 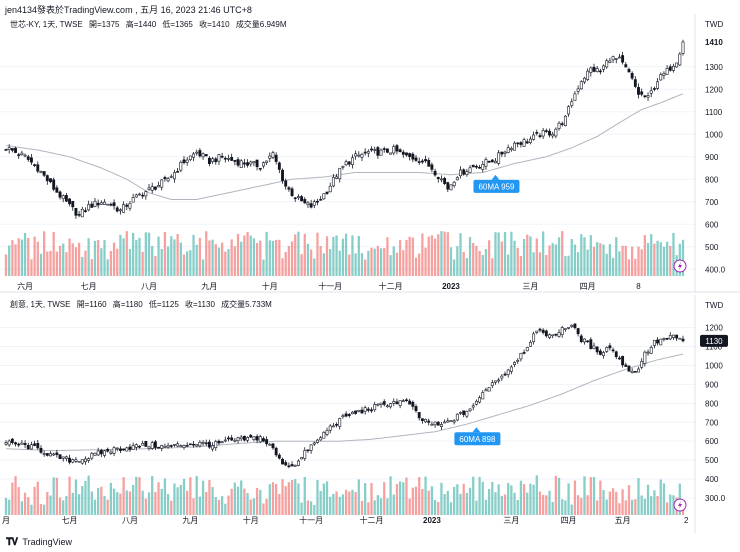 I want to click on ohlc-open: 開=1160, so click(x=91, y=304).